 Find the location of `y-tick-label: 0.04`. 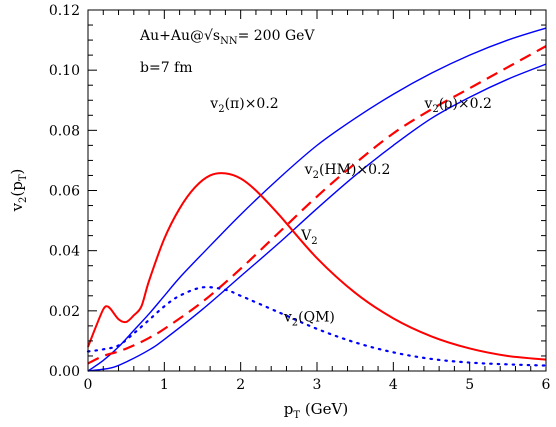

y-tick-label: 0.04 is located at coordinates (64, 252).